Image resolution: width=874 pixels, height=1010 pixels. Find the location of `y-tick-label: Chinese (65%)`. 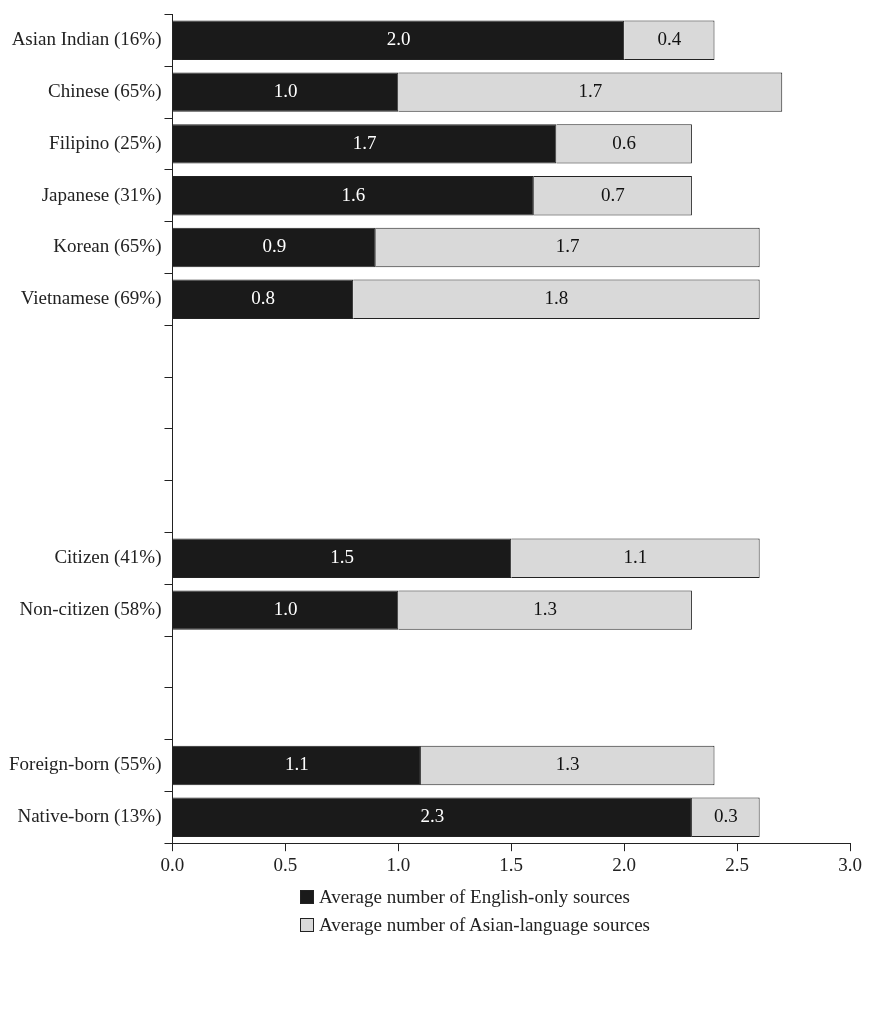

y-tick-label: Chinese (65%) is located at coordinates (105, 91).